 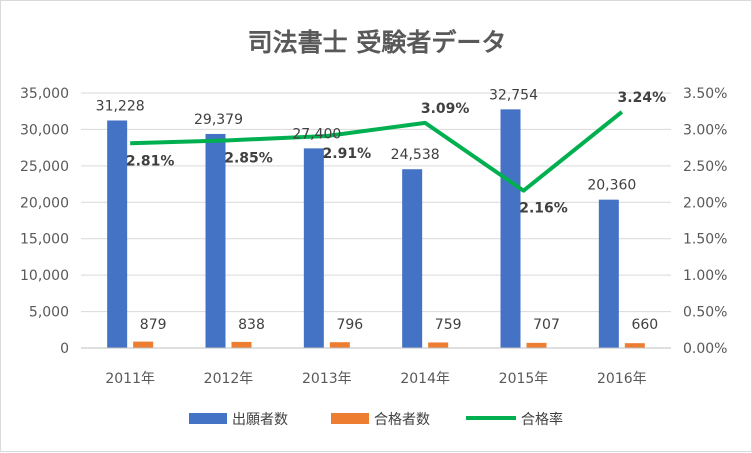 What do you see at coordinates (622, 379) in the screenshot?
I see `x-tick-label: 2016年` at bounding box center [622, 379].